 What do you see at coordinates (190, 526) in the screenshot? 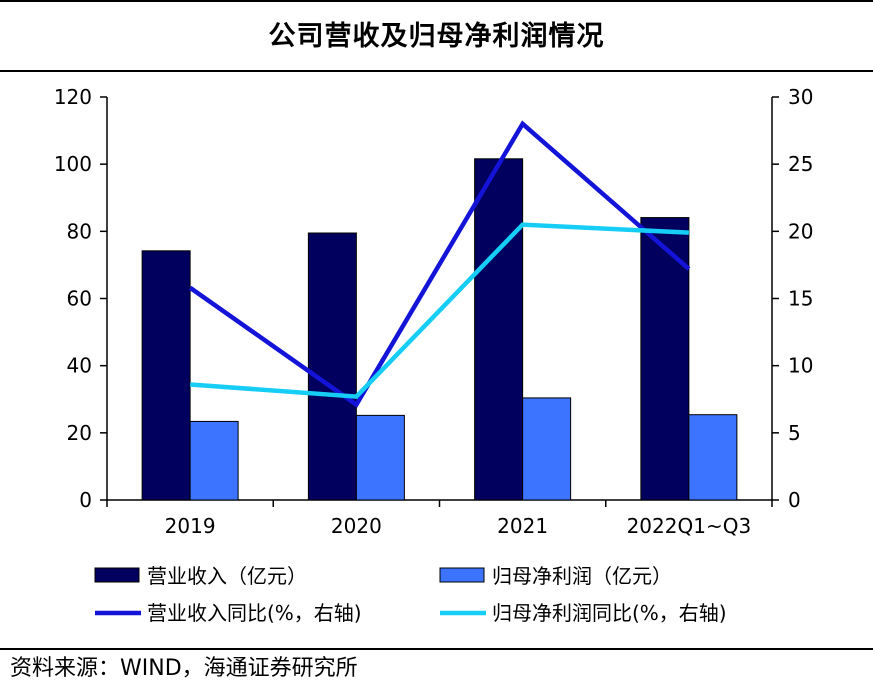
I see `x-axis-tick-label: 2019` at bounding box center [190, 526].